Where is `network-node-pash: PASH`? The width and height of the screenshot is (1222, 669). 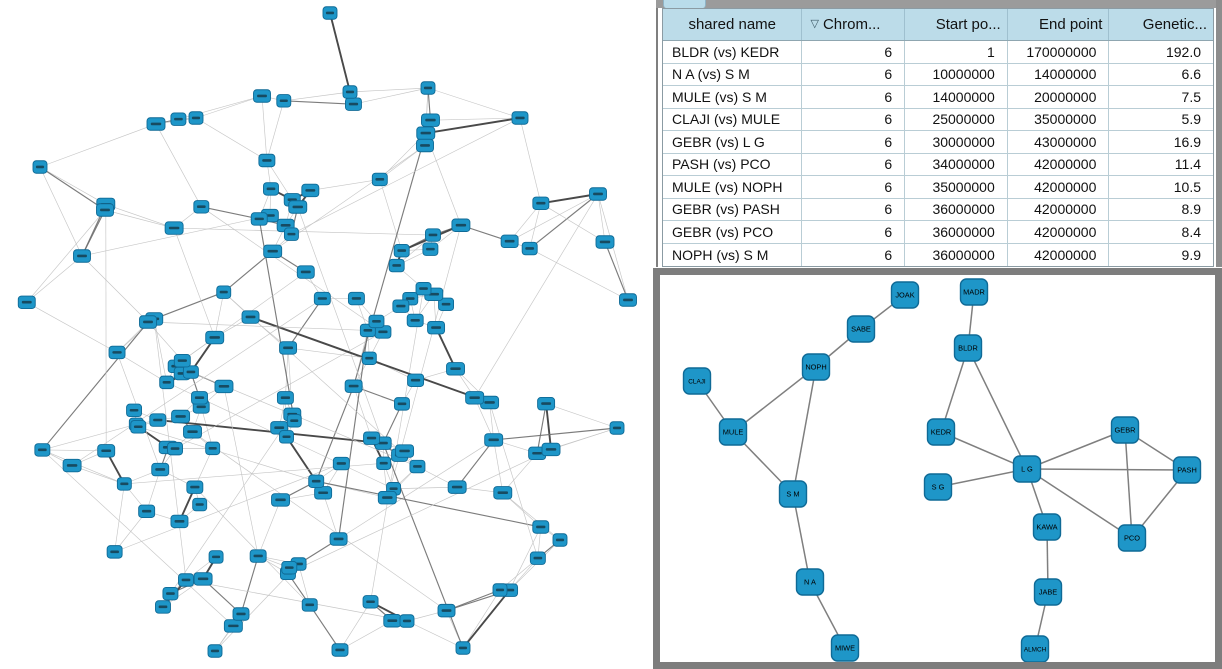
network-node-pash: PASH is located at coordinates (1187, 470).